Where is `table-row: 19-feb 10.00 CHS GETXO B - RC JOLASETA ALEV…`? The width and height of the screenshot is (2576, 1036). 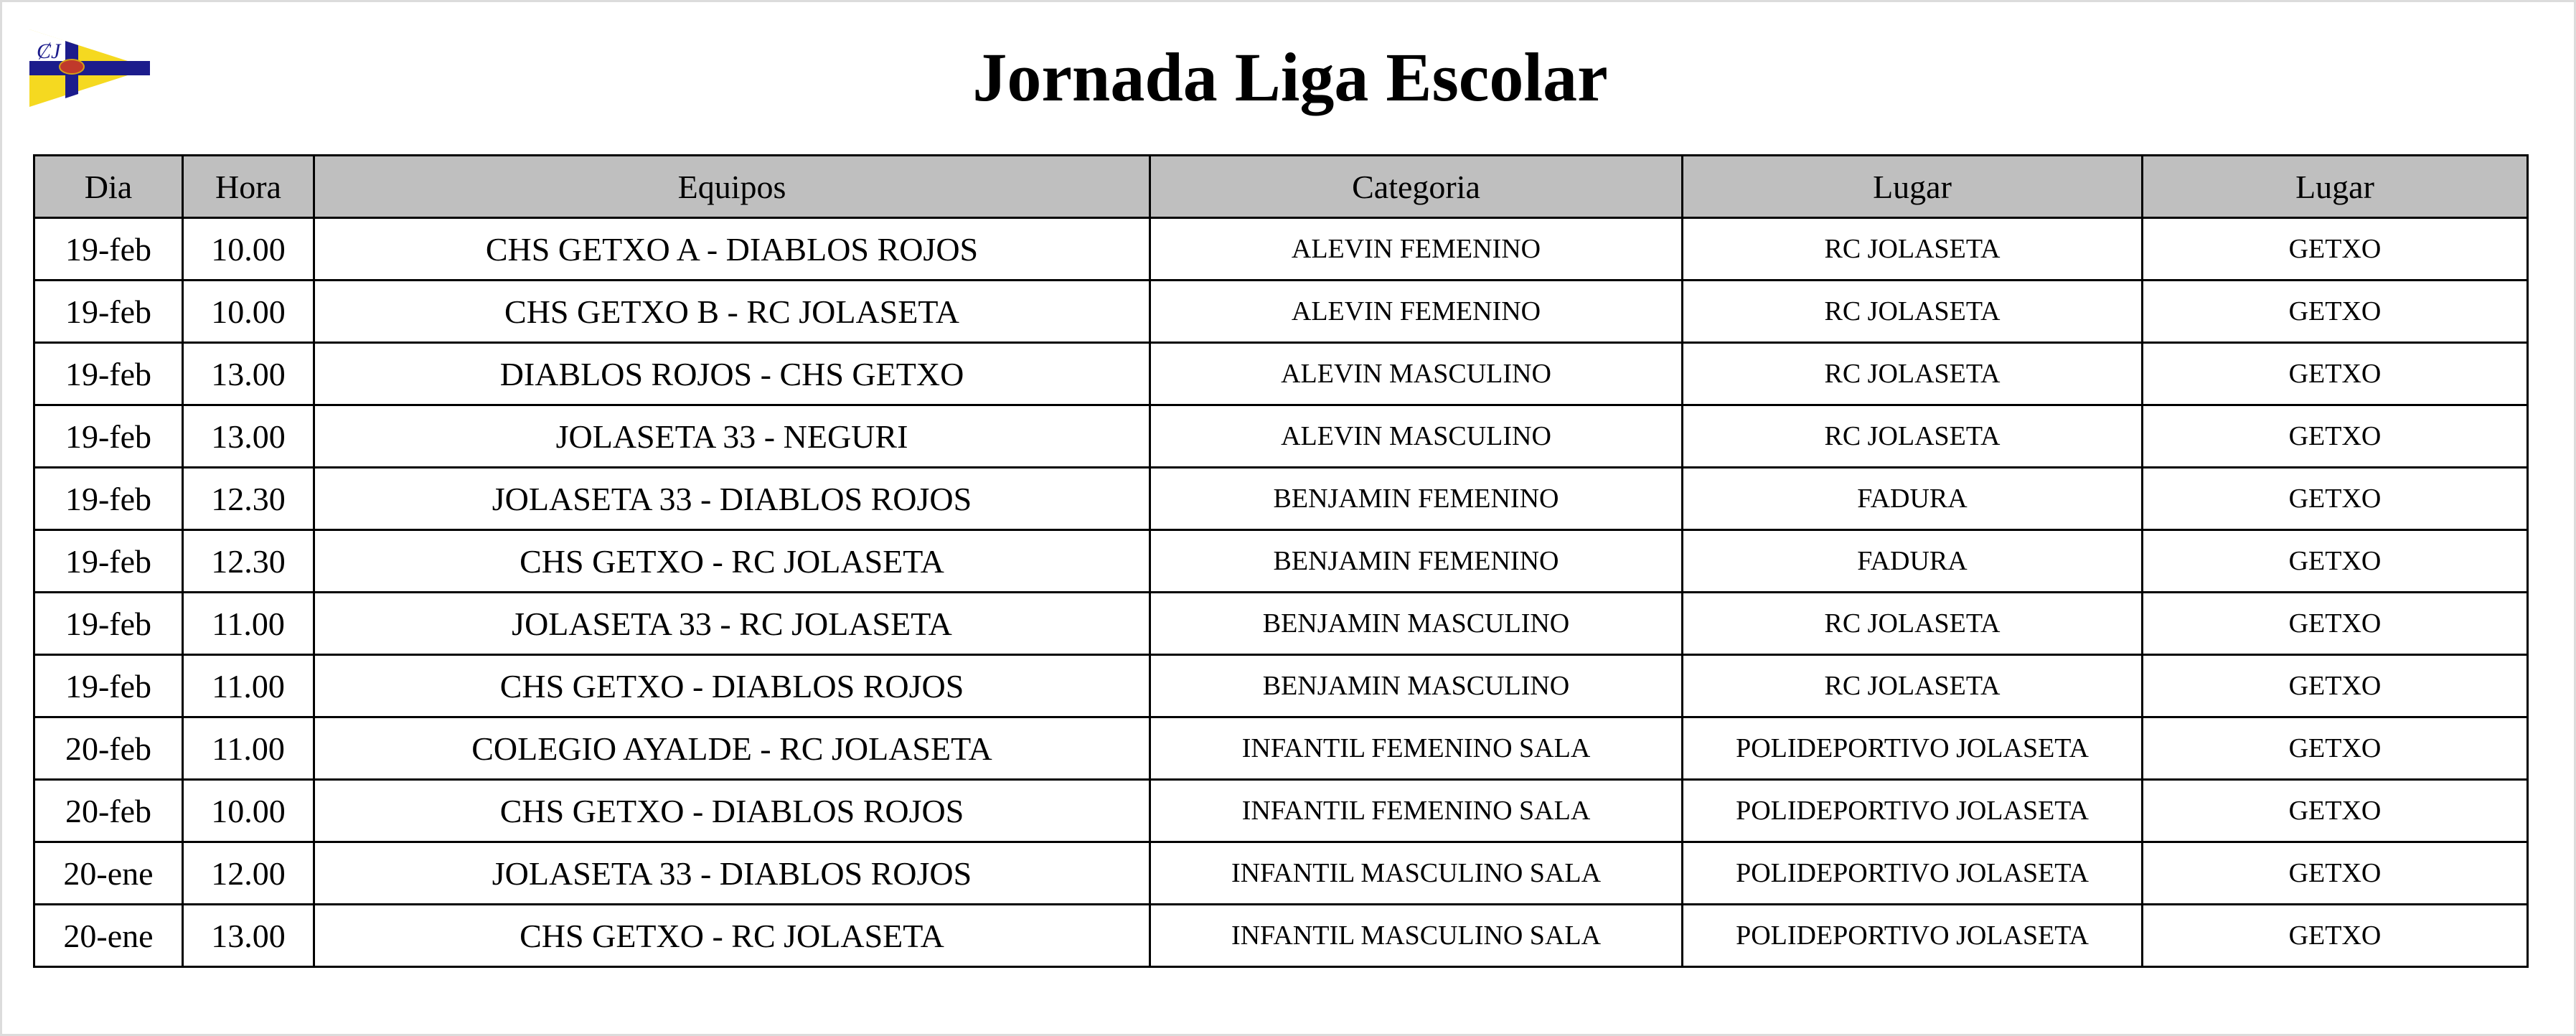
table-row: 19-feb 10.00 CHS GETXO B - RC JOLASETA ALEV… is located at coordinates (1281, 312).